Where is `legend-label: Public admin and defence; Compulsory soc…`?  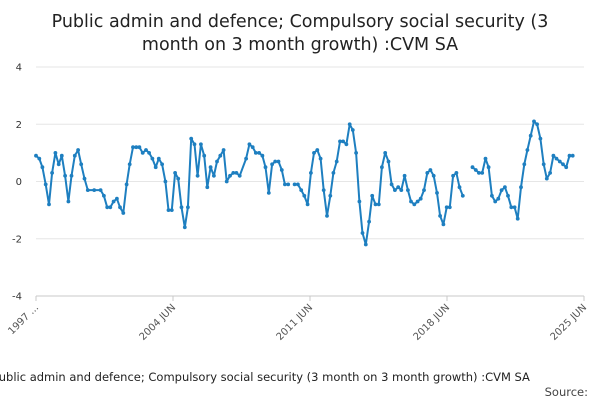
legend-label: Public admin and defence; Compulsory soc… is located at coordinates (265, 377).